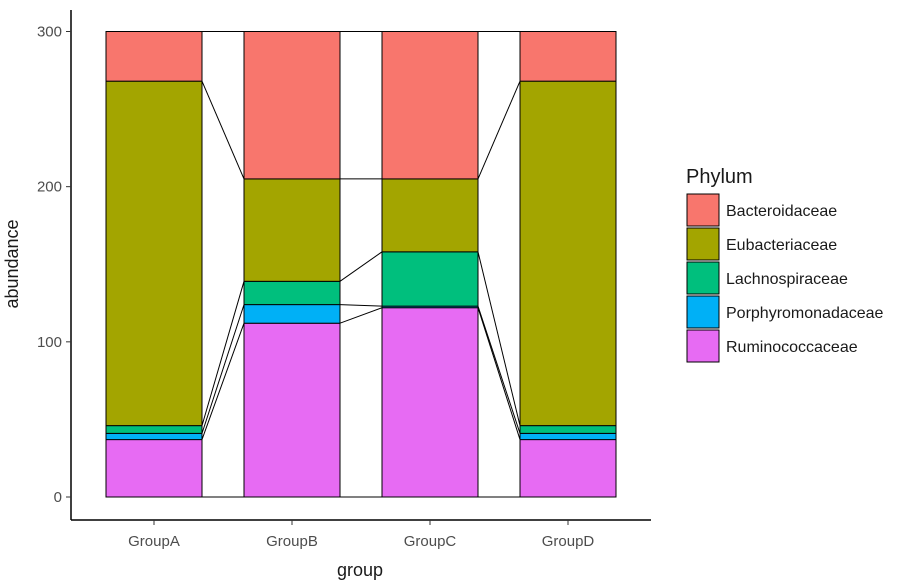  Describe the element at coordinates (568, 541) in the screenshot. I see `x-tick-label: GroupD` at that location.